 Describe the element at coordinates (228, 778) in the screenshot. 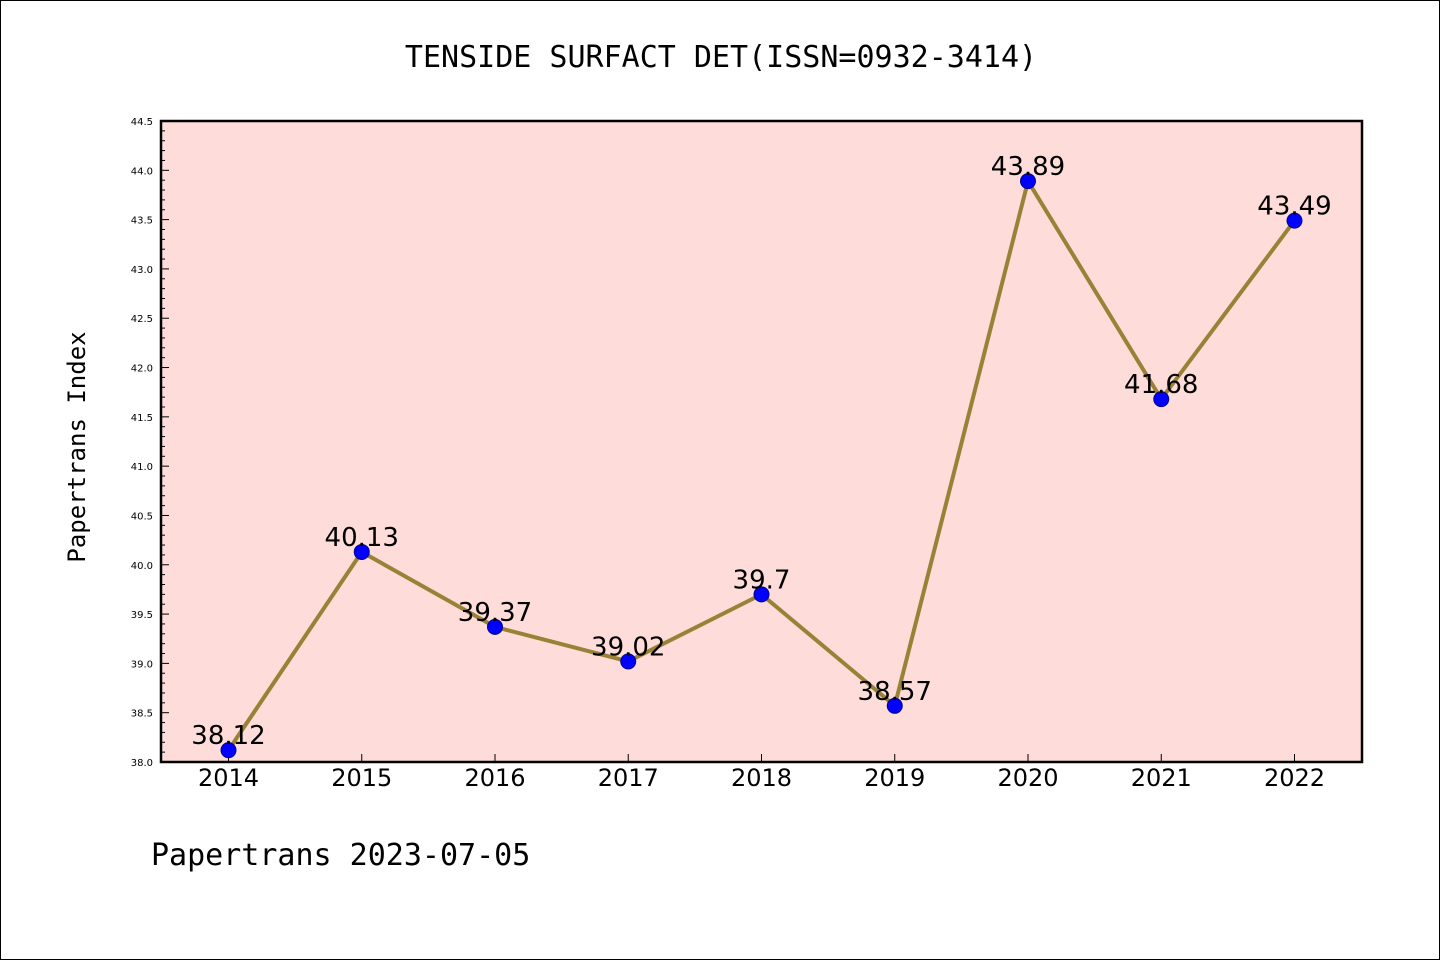

I see `x-tick-label: 2014` at that location.